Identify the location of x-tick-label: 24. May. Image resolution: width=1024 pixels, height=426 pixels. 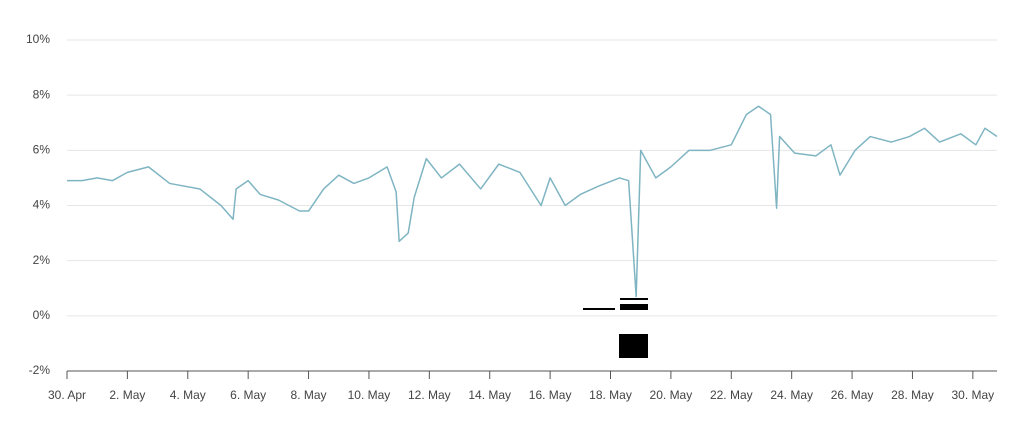
(791, 395).